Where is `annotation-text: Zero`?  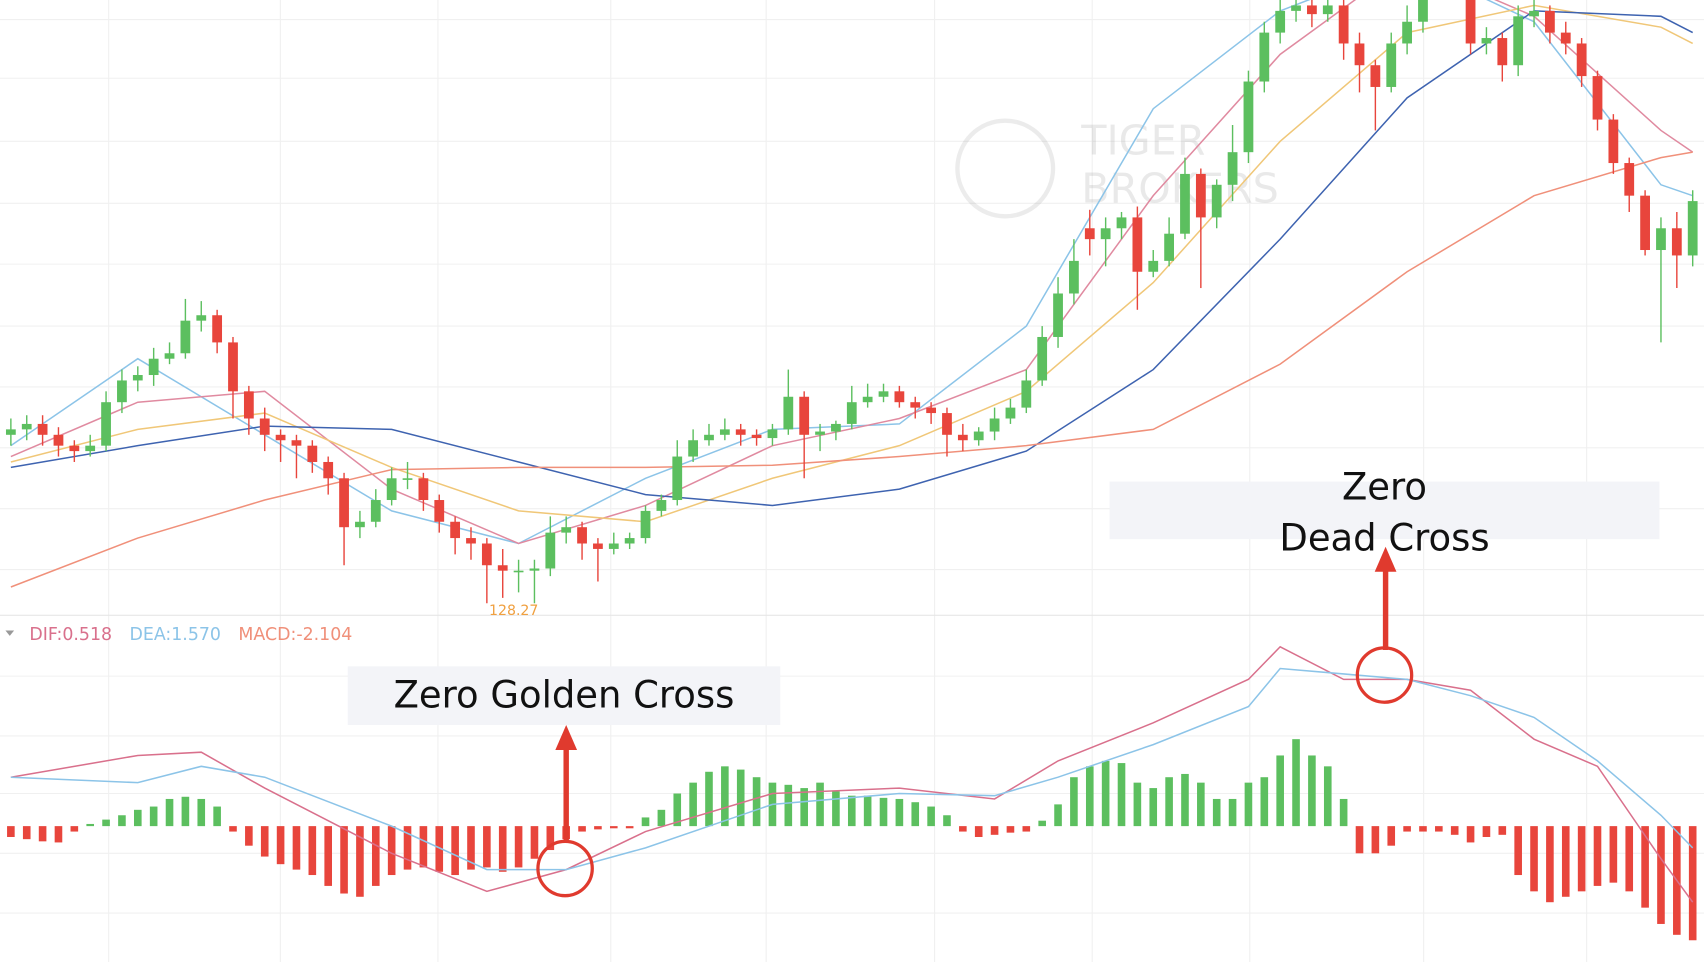
annotation-text: Zero is located at coordinates (1384, 487).